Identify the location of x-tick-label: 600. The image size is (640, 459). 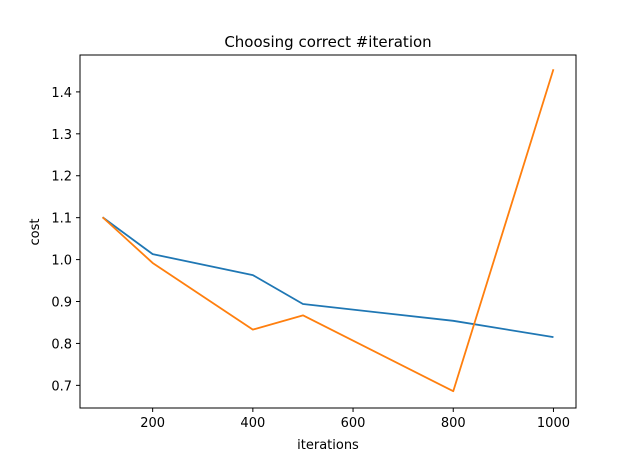
(353, 423).